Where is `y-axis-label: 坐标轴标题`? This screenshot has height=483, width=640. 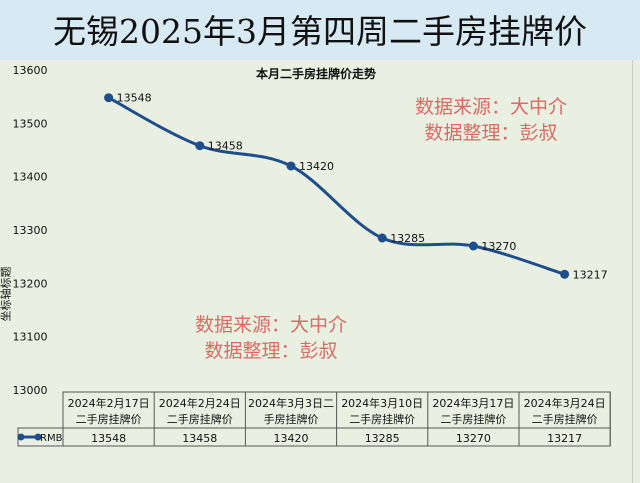
y-axis-label: 坐标轴标题 is located at coordinates (6, 294).